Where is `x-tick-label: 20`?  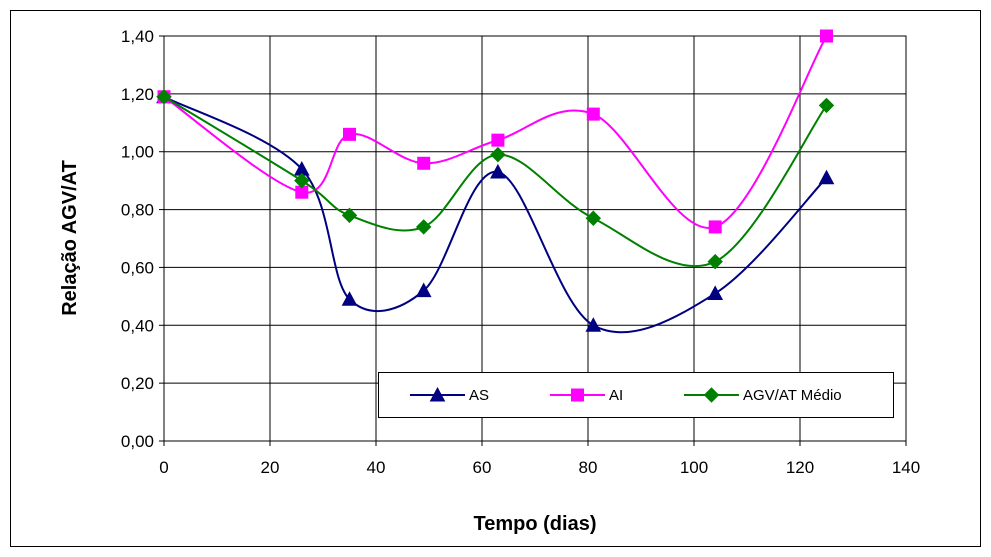
x-tick-label: 20 is located at coordinates (270, 467).